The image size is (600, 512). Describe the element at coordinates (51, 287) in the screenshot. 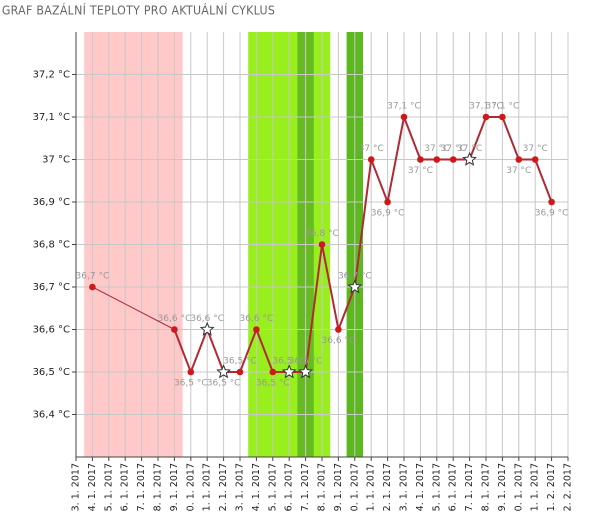

I see `y-tick-label: 36,7 °C` at that location.